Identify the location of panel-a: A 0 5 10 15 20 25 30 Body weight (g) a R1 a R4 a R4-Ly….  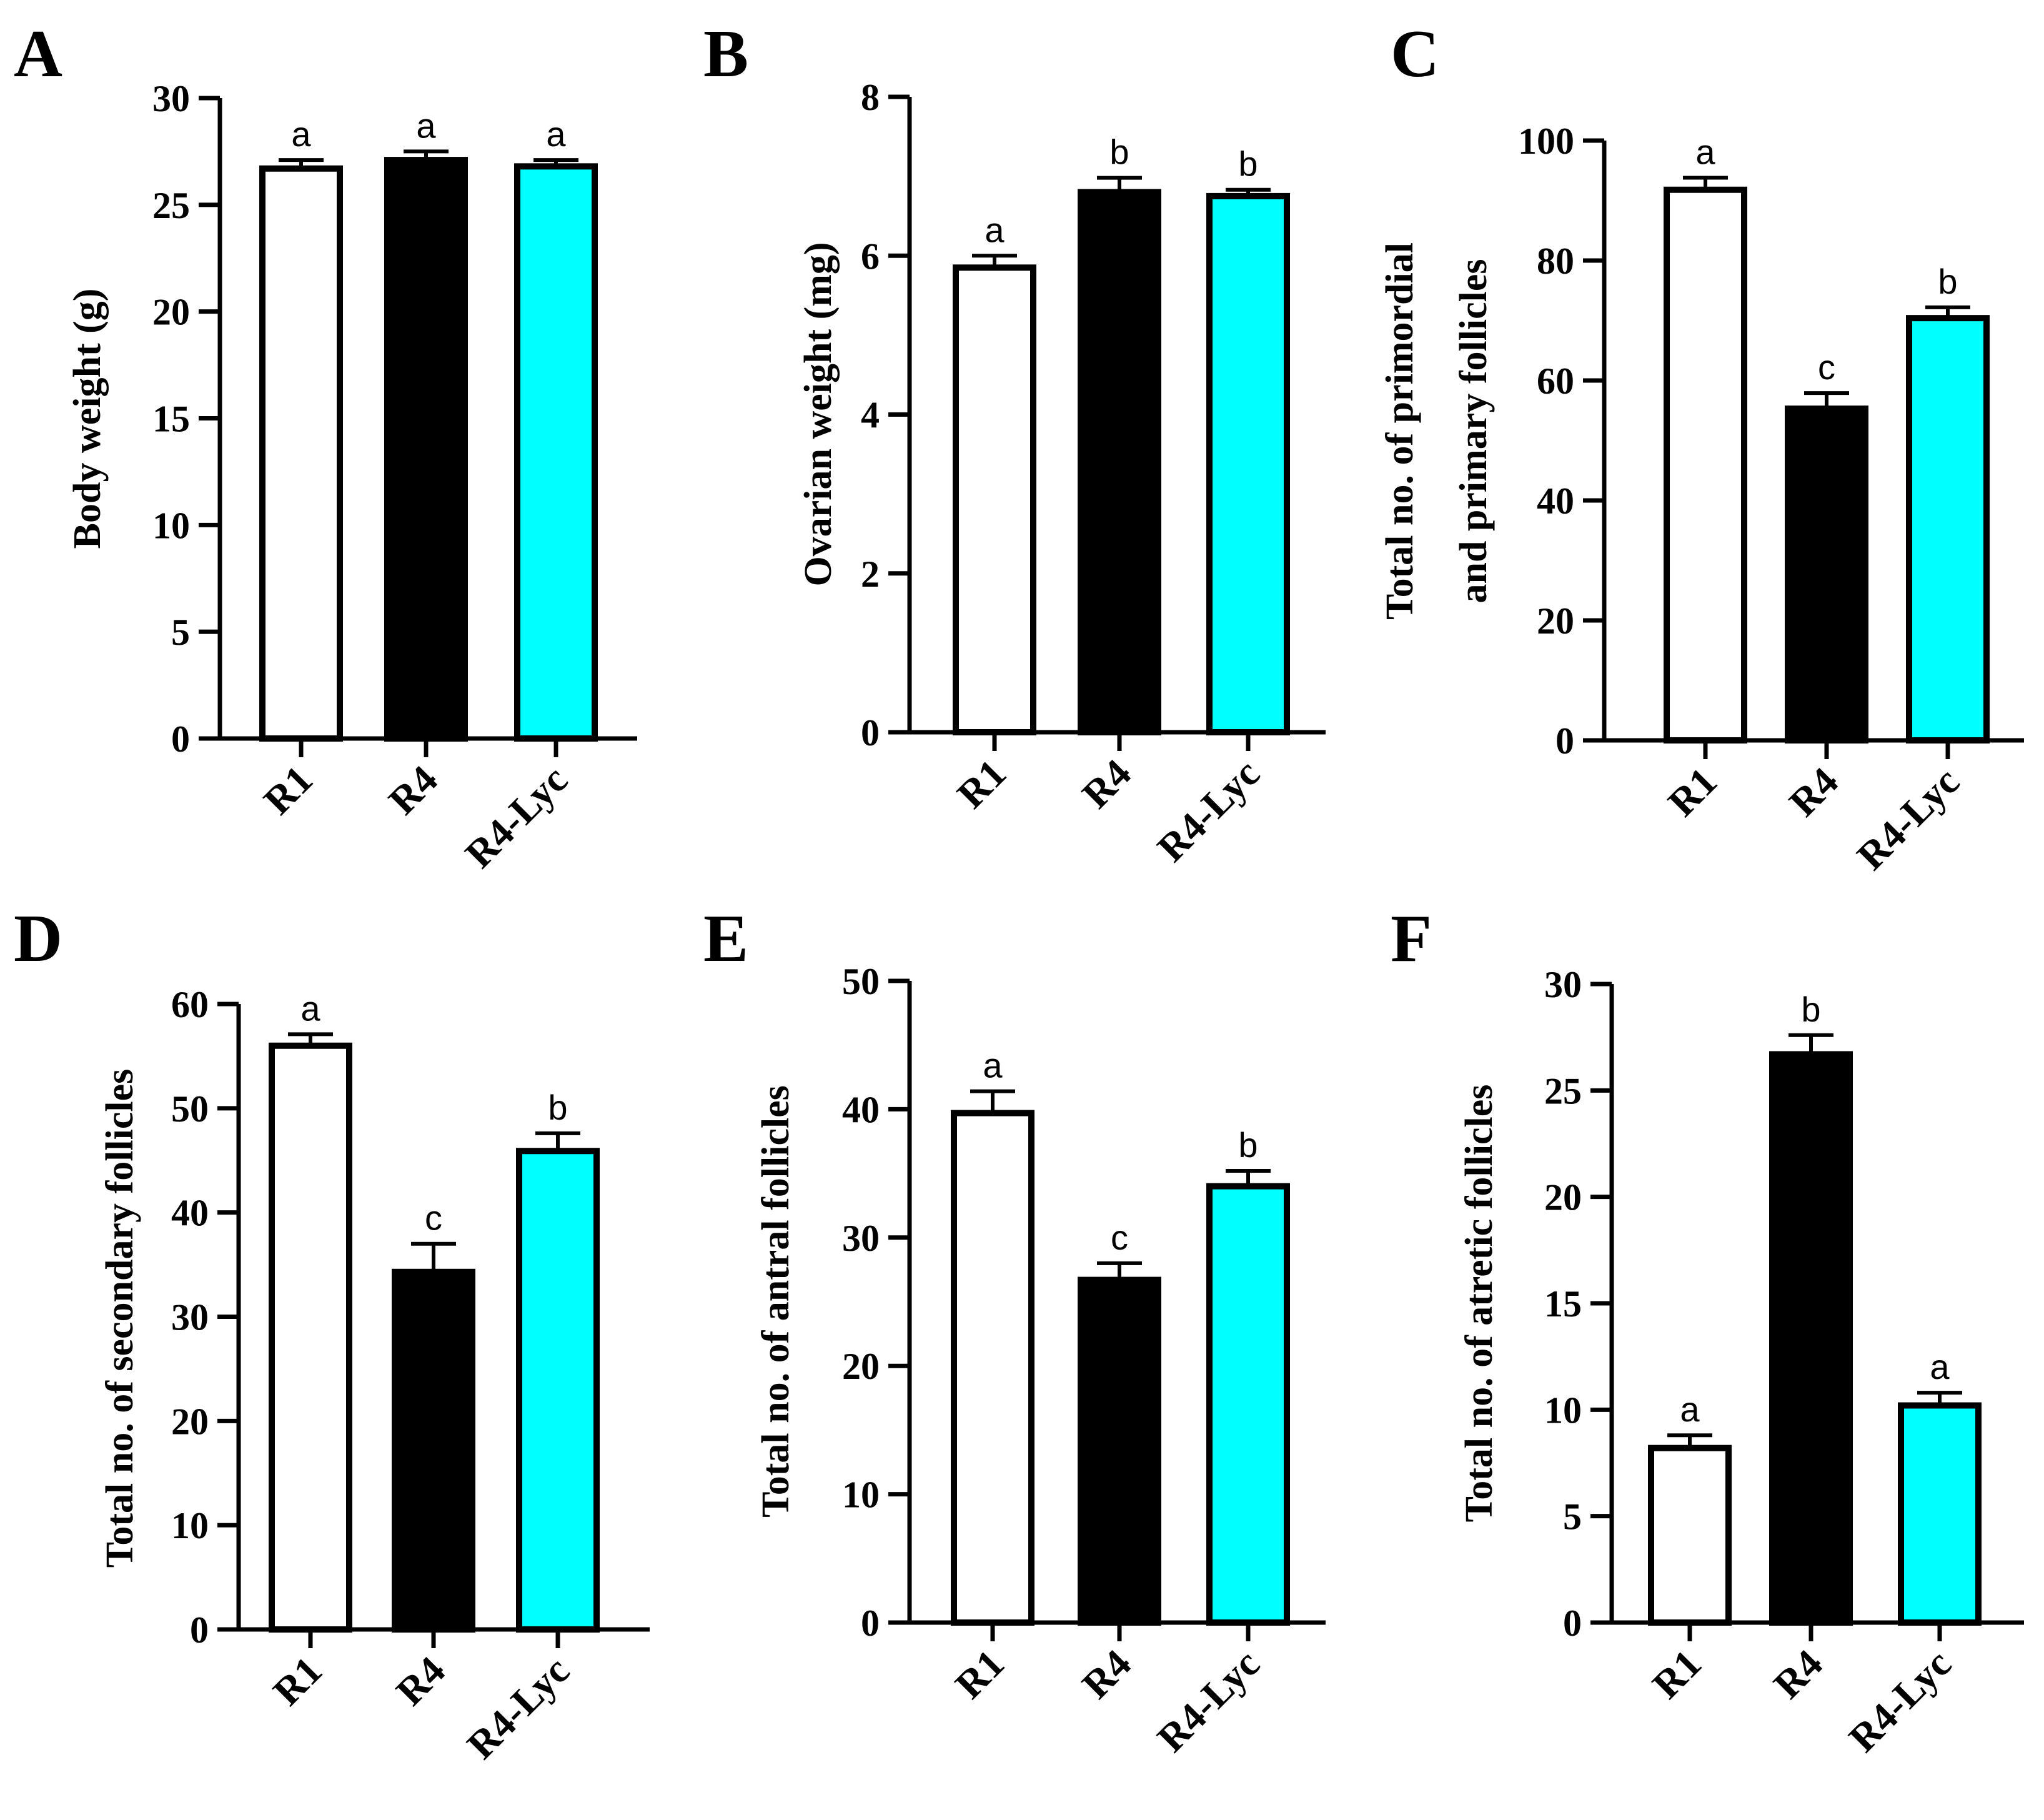
(325, 447).